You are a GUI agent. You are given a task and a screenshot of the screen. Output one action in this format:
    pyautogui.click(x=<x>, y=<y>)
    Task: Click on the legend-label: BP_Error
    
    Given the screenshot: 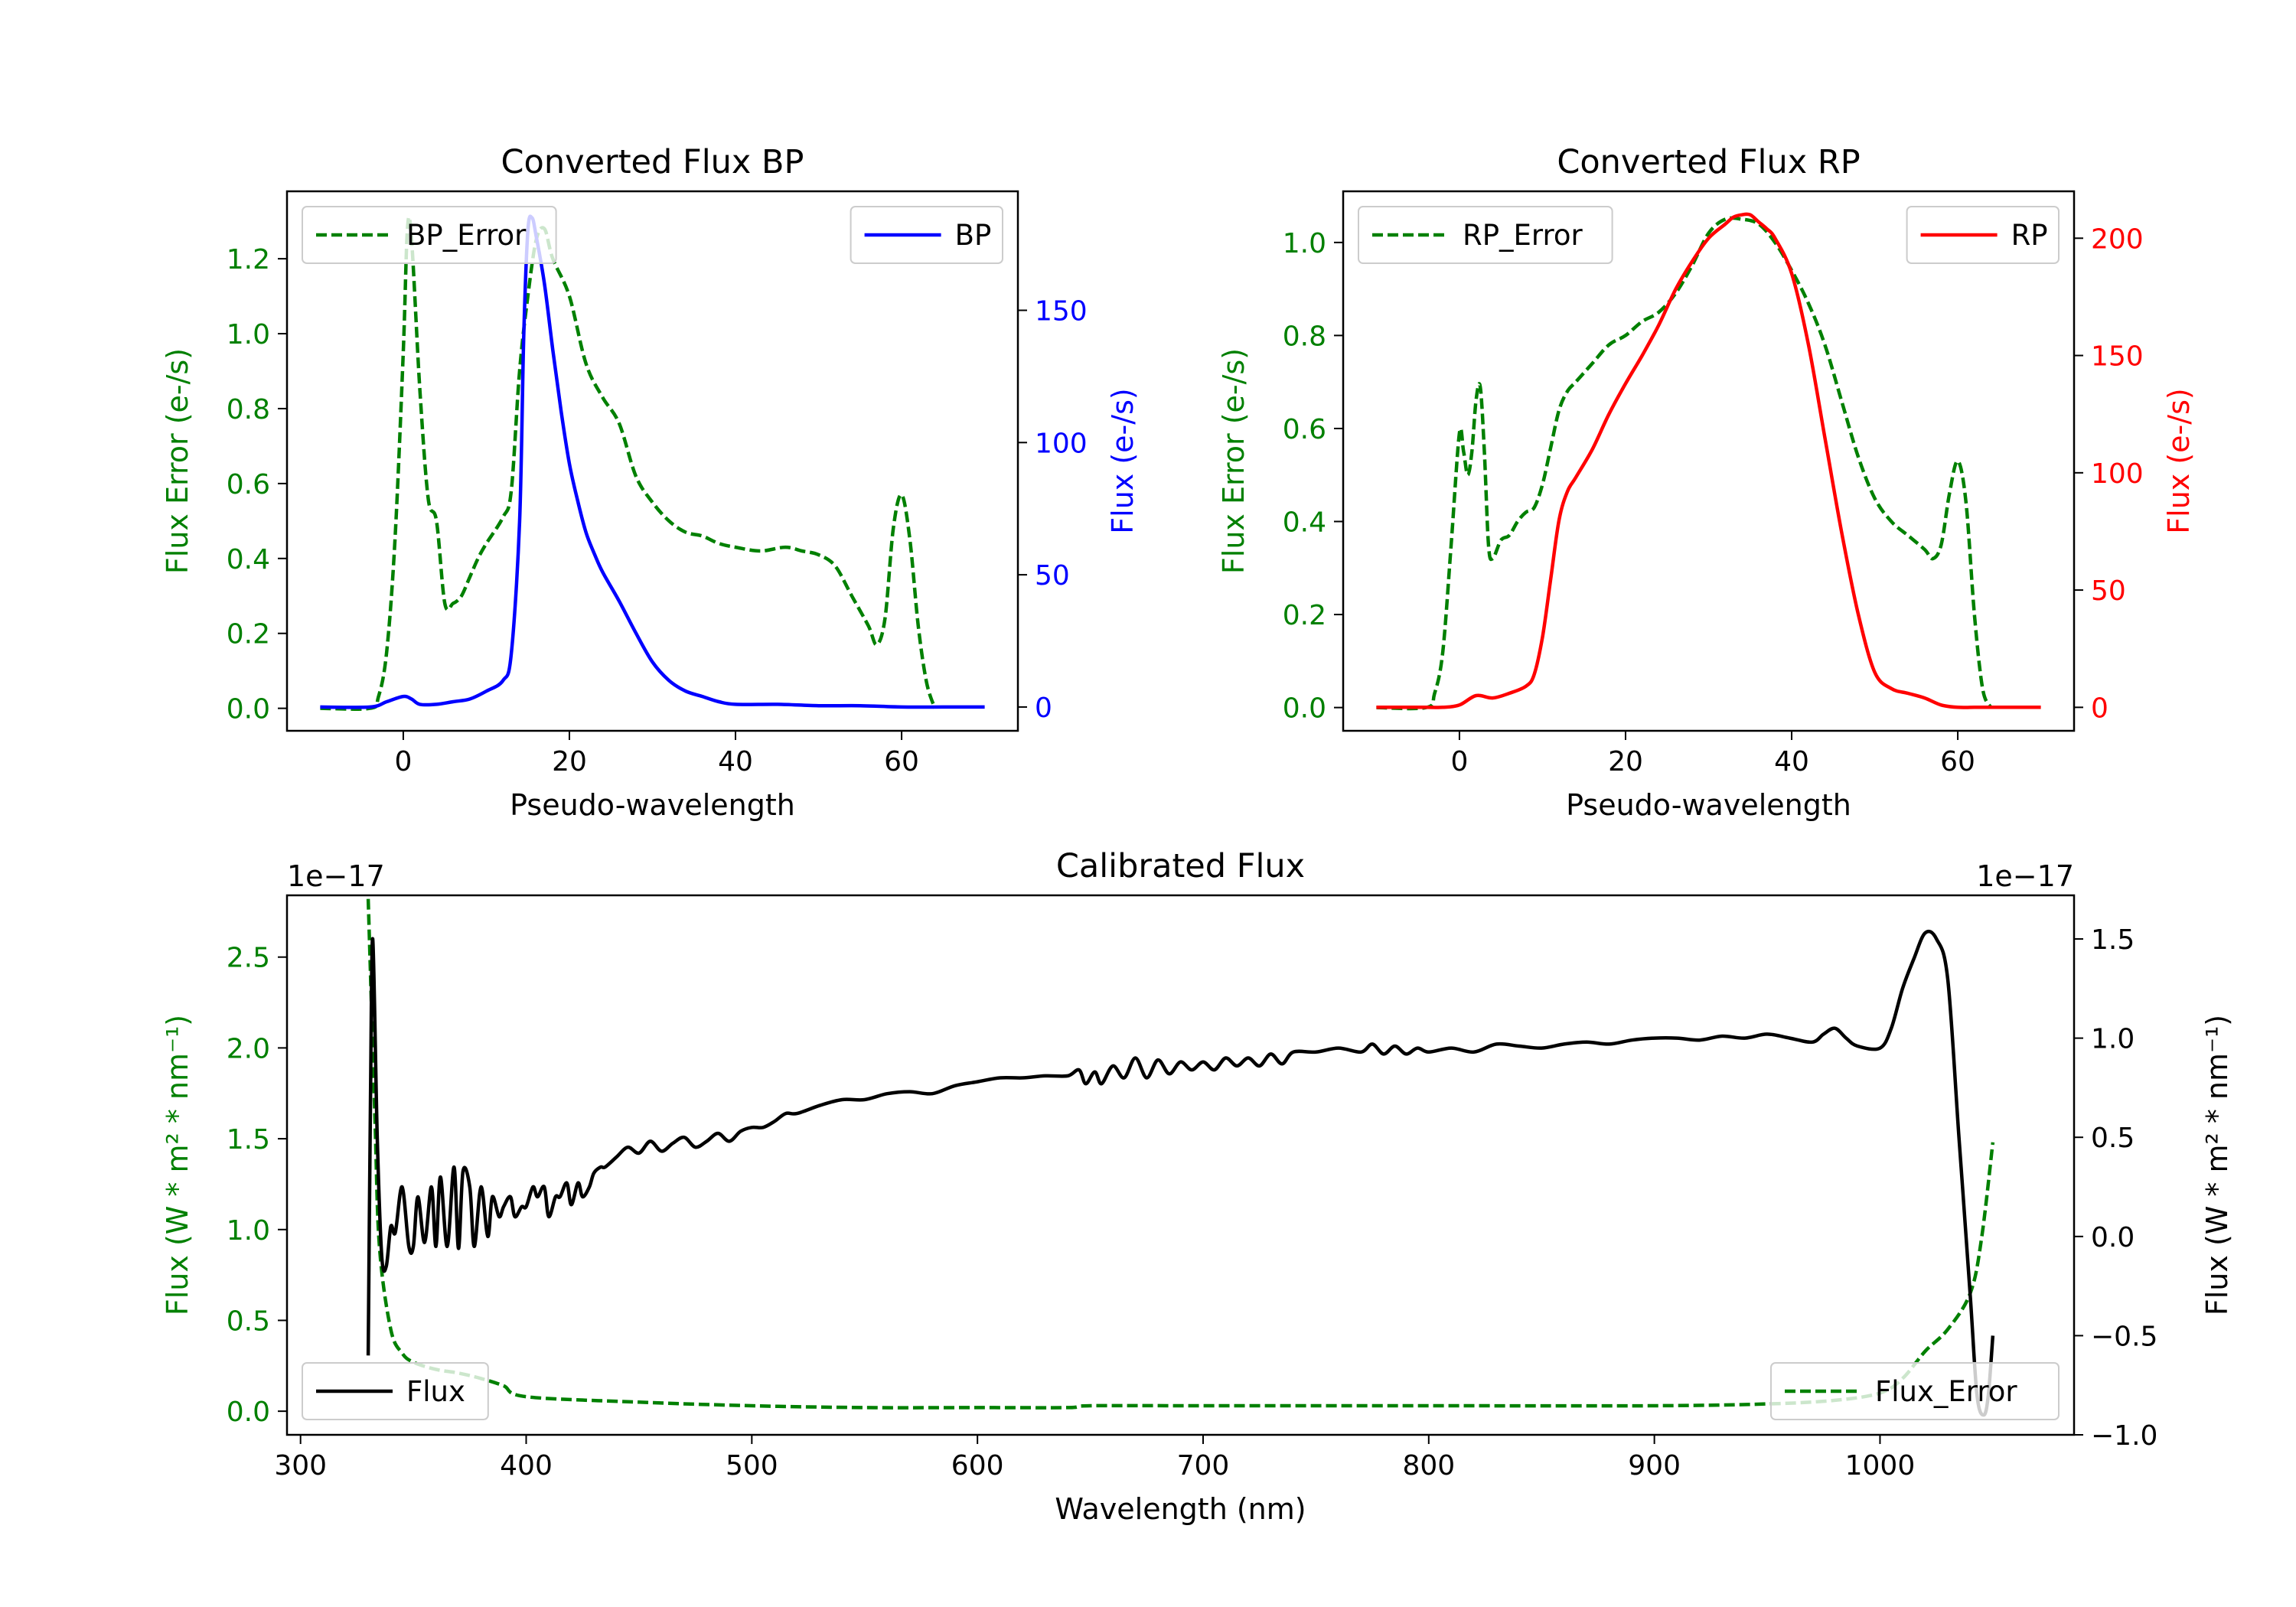 What is the action you would take?
    pyautogui.click(x=466, y=235)
    